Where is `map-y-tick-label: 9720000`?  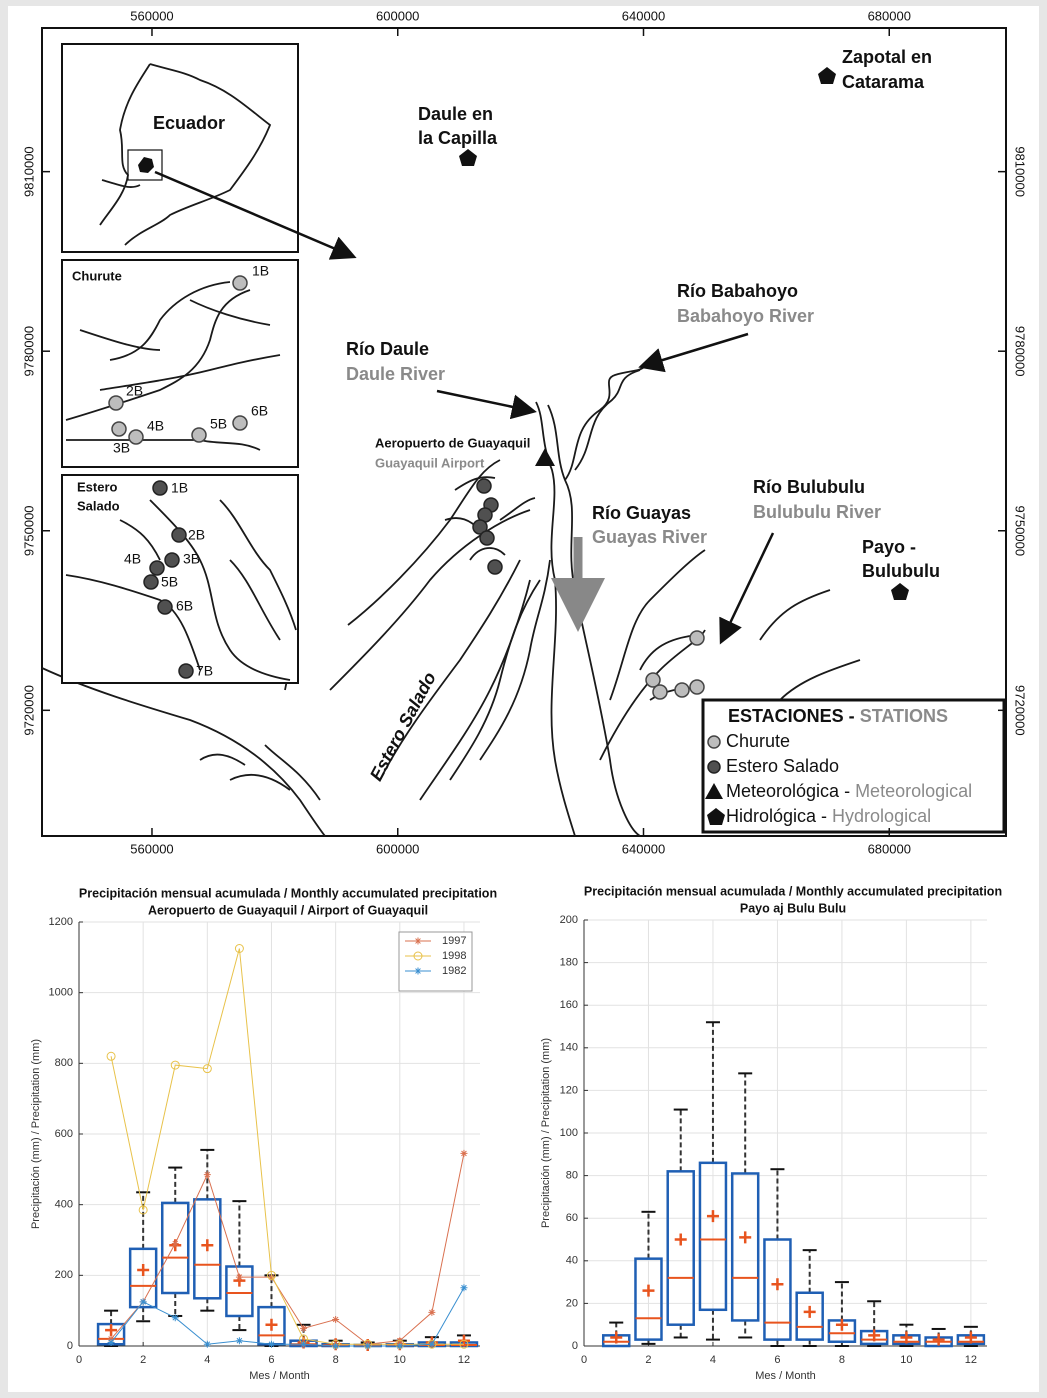
map-y-tick-label: 9720000 is located at coordinates (1020, 710).